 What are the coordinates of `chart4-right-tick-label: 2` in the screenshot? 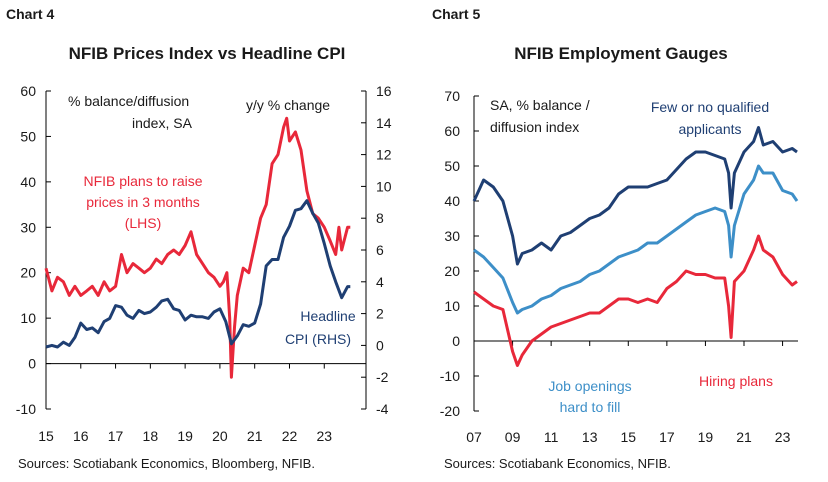 It's located at (380, 314).